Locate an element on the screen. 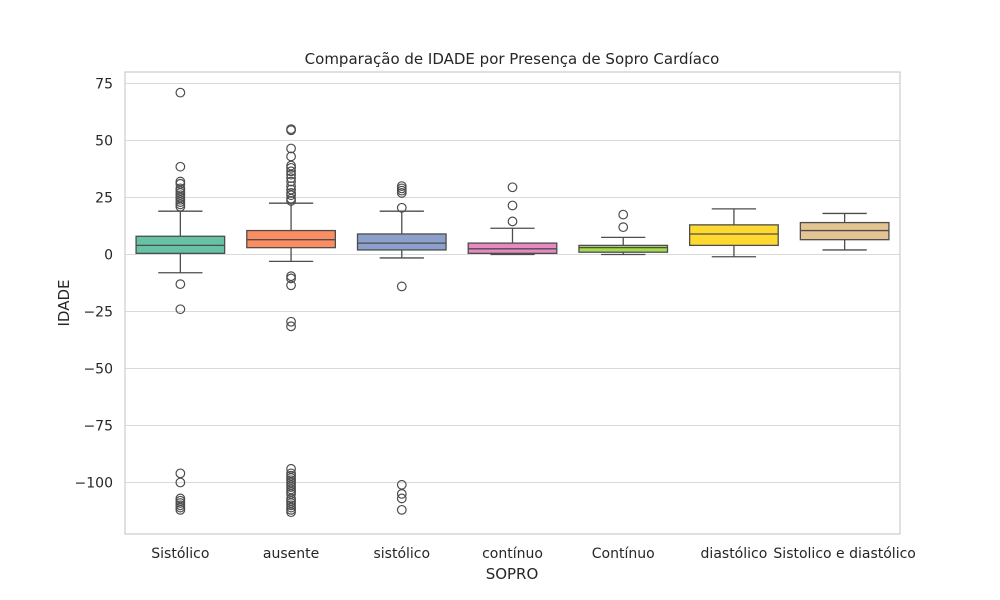 The image size is (1000, 600). y-tick-label: 75 is located at coordinates (104, 85).